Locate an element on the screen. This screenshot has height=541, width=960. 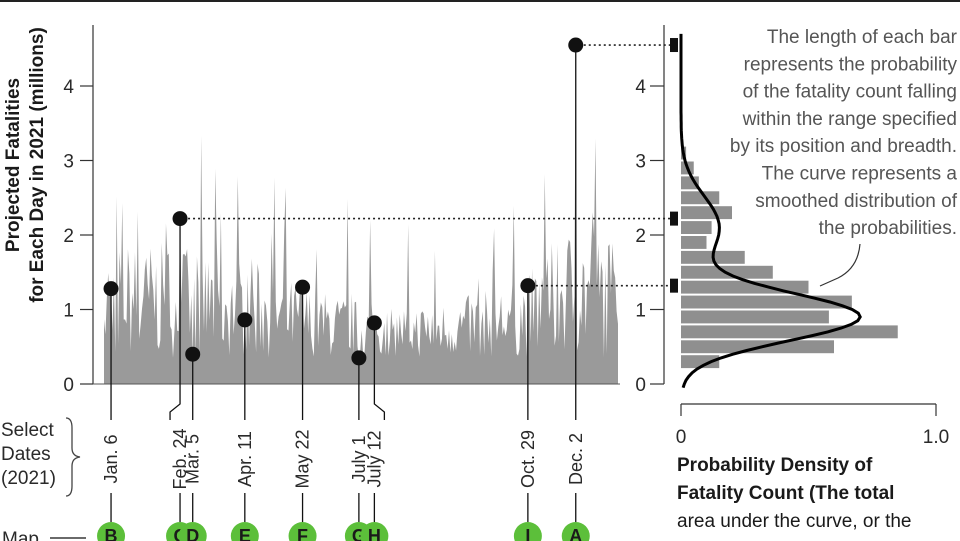
left-y-tick-label: 2 is located at coordinates (68, 236).